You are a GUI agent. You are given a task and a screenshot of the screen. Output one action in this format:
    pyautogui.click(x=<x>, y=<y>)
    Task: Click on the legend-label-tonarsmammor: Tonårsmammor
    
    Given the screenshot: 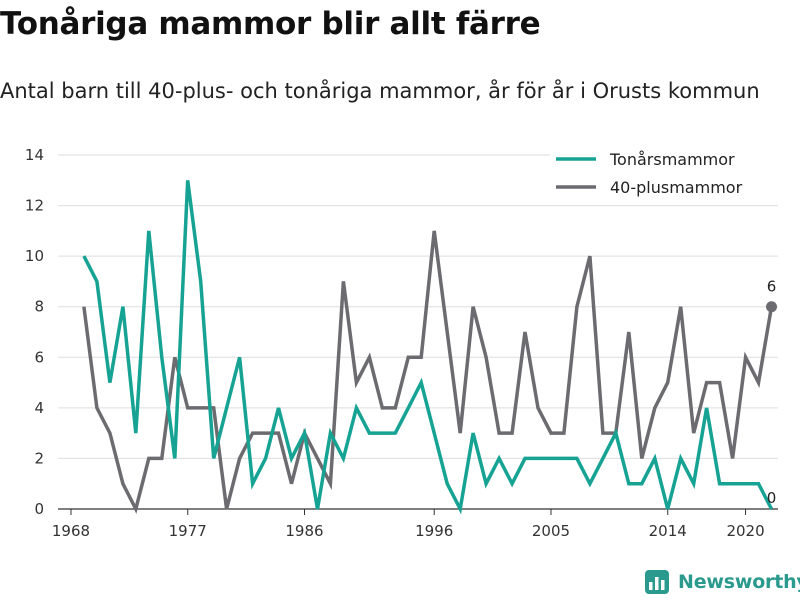 What is the action you would take?
    pyautogui.click(x=672, y=159)
    